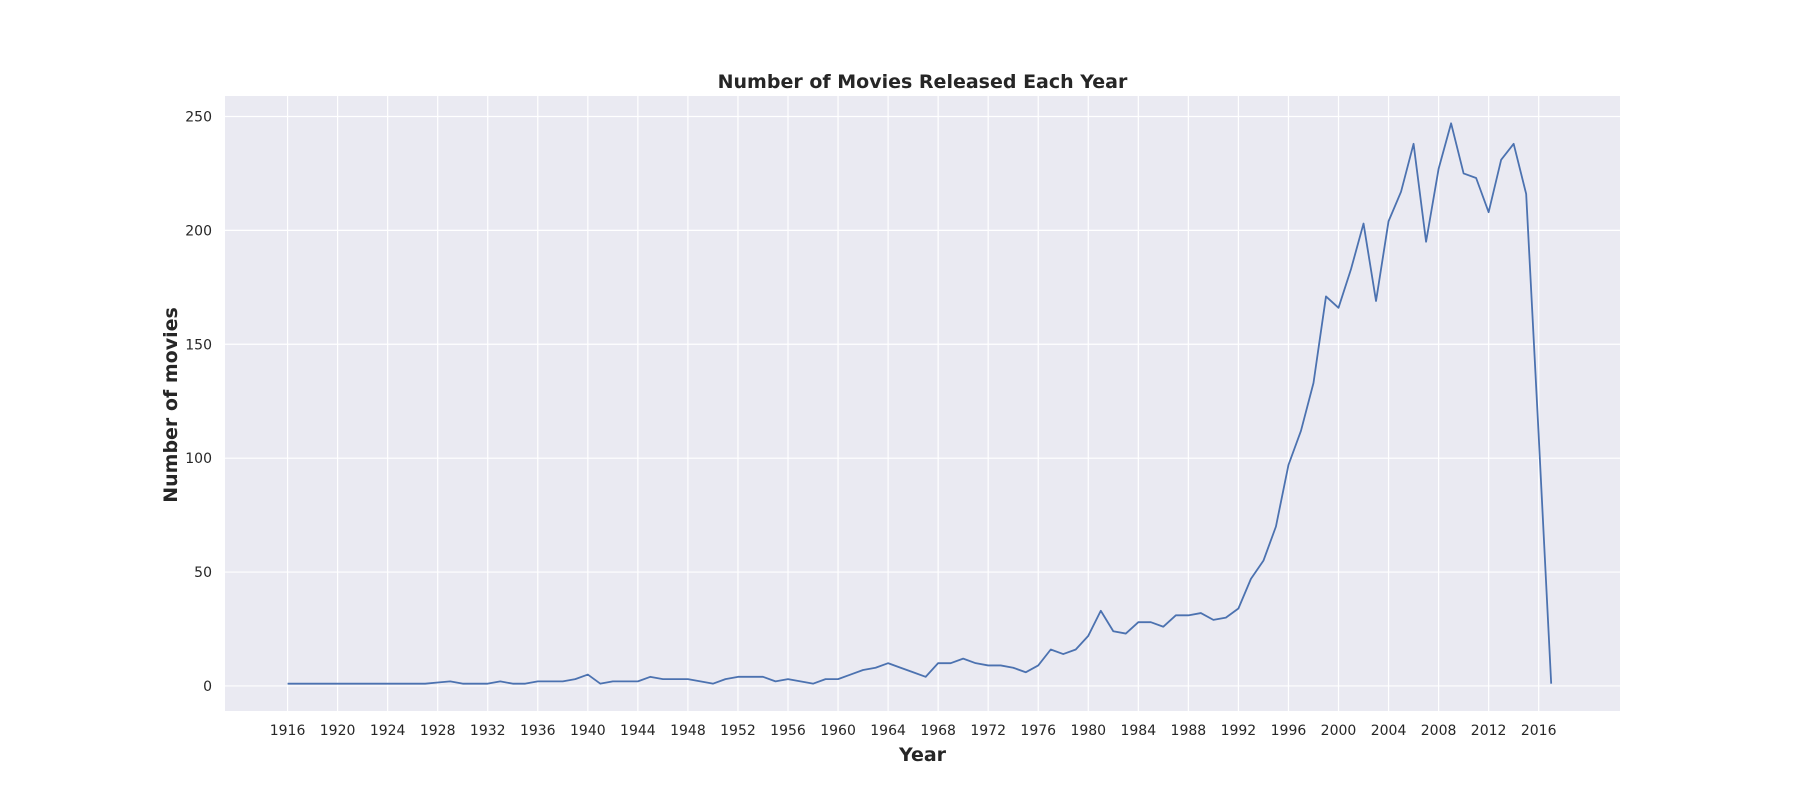 The image size is (1800, 800). I want to click on x-tick-label: 1936, so click(538, 731).